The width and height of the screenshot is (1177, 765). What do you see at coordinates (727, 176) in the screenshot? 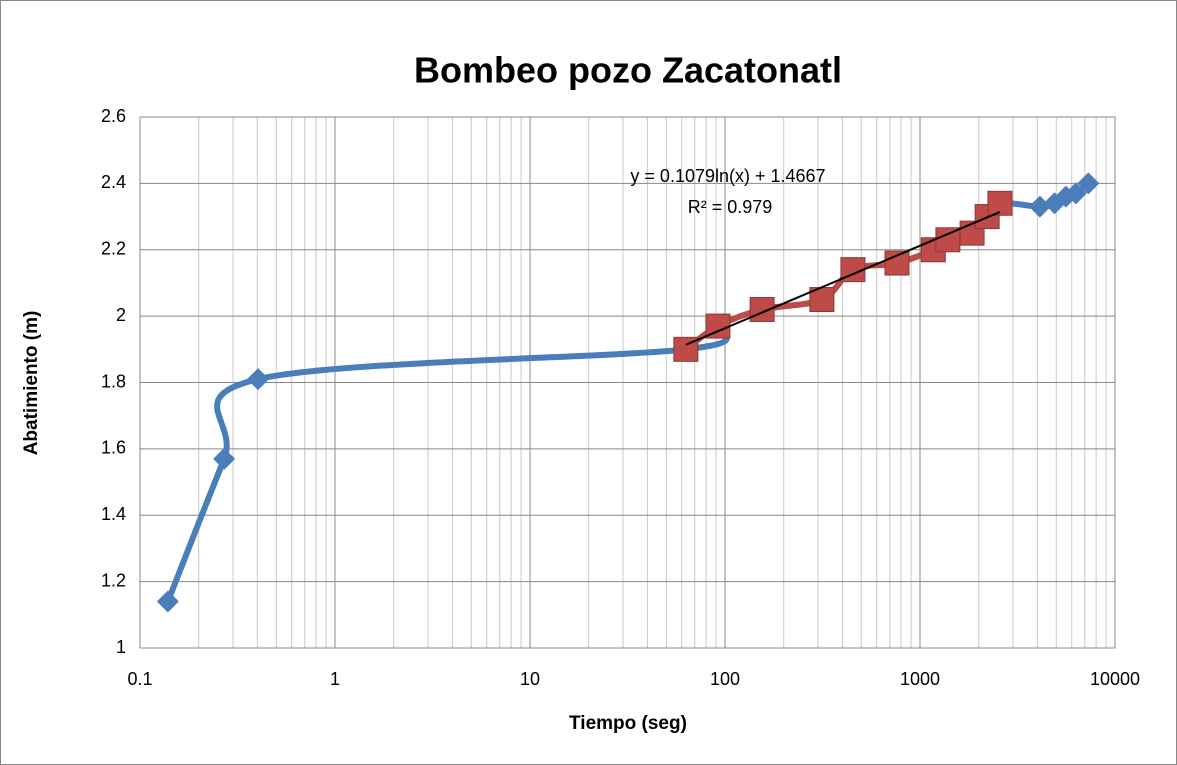
I see `trendline-equation: y = 0.1079ln(x) + 1.4667` at bounding box center [727, 176].